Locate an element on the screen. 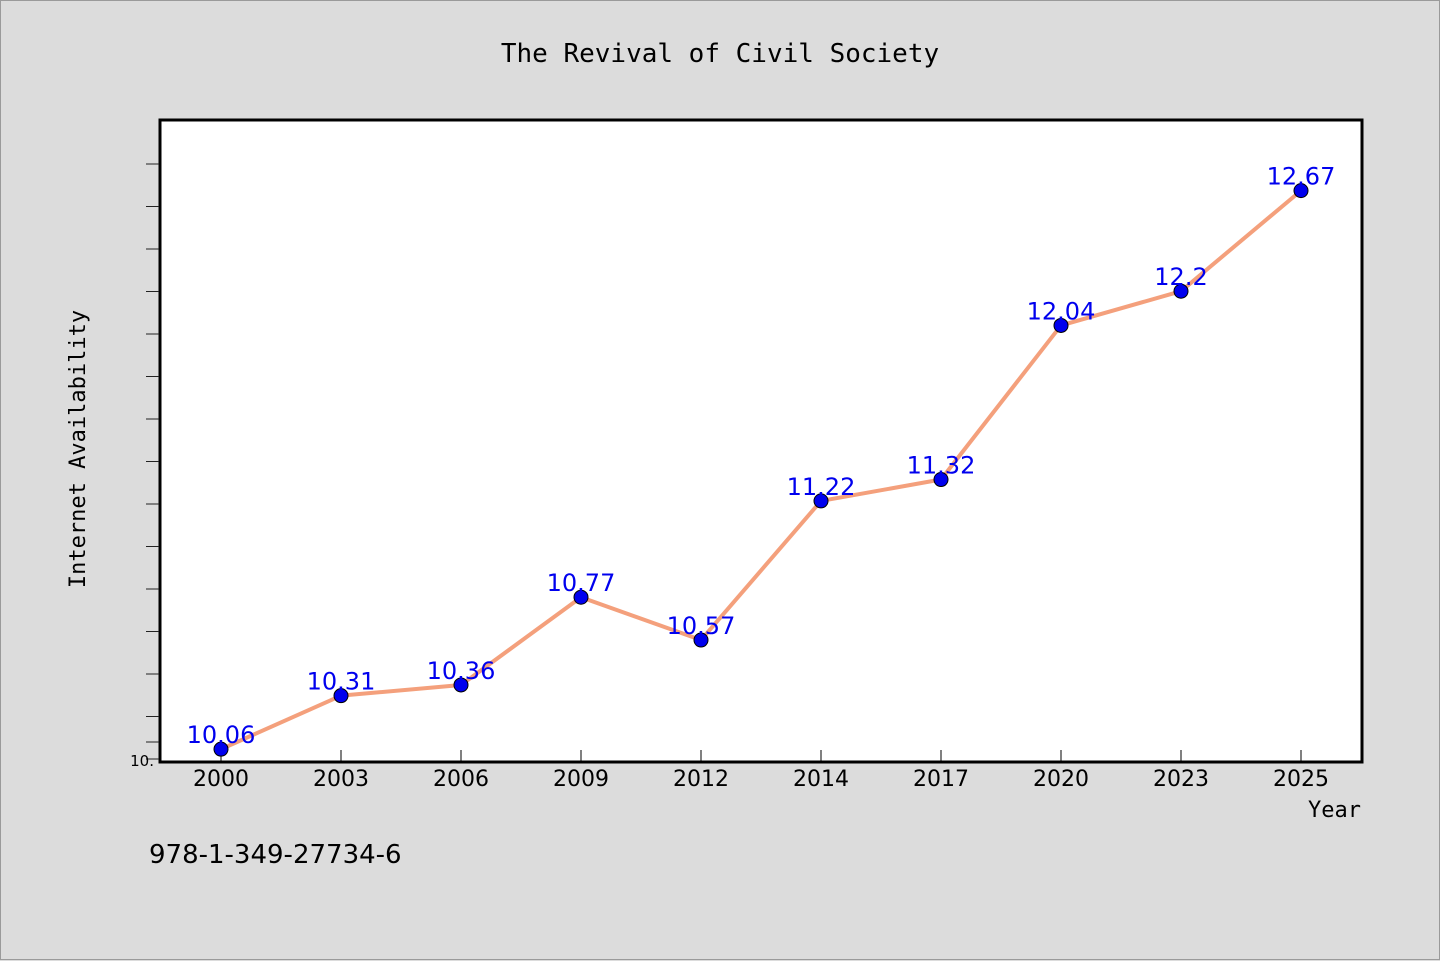 The image size is (1440, 961). data-label: 10.77 is located at coordinates (581, 583).